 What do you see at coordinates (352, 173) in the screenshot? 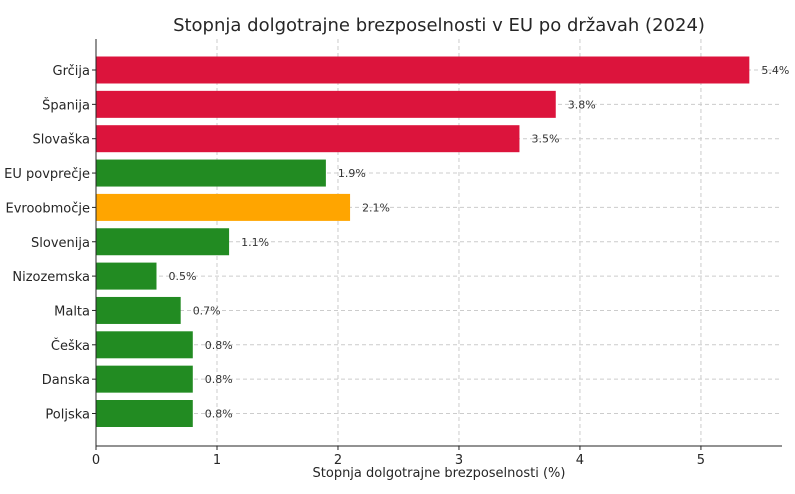
I see `data-label: 1.9%` at bounding box center [352, 173].